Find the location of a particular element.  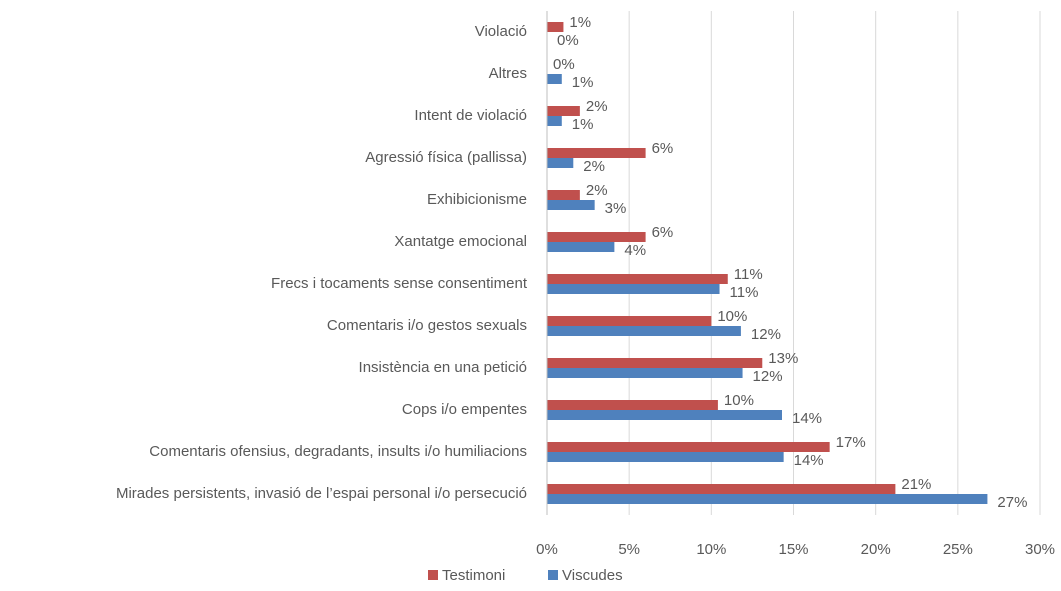

legend-label: Testimoni is located at coordinates (473, 575).